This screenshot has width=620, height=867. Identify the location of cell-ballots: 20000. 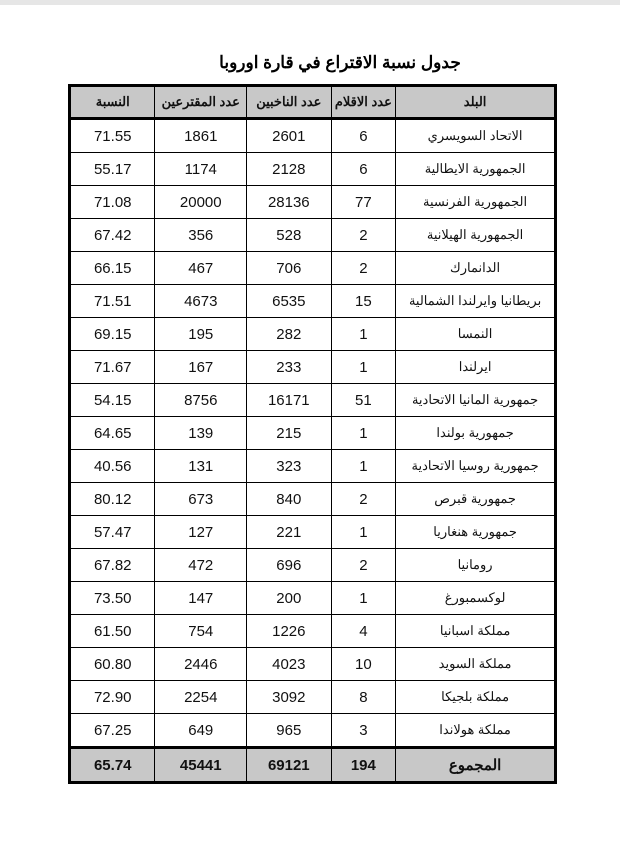
(201, 202).